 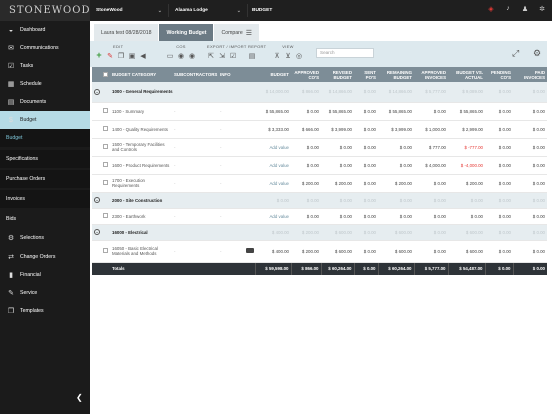 What do you see at coordinates (222, 56) in the screenshot?
I see `import-icon: ⇲` at bounding box center [222, 56].